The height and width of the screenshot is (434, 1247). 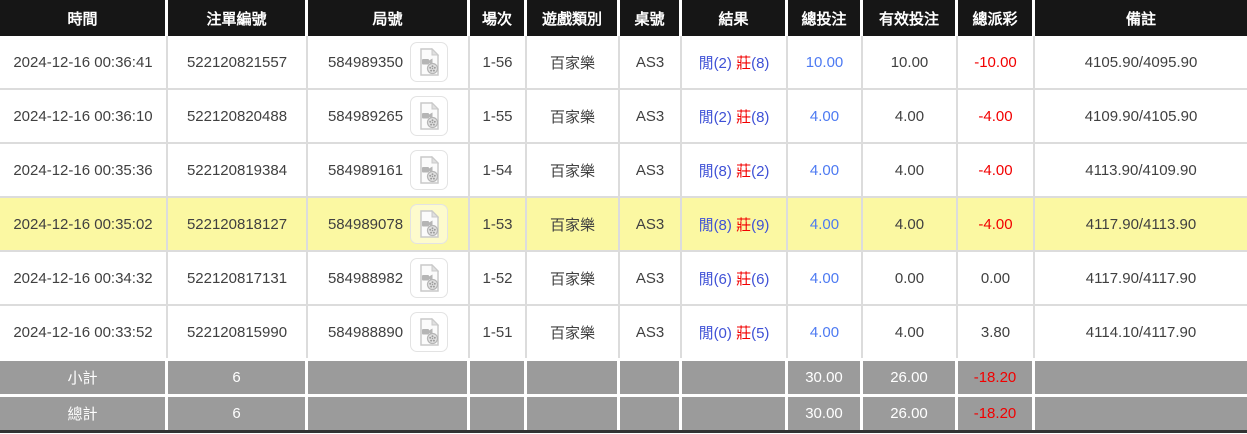 I want to click on valid-bet: 4.00, so click(x=909, y=116).